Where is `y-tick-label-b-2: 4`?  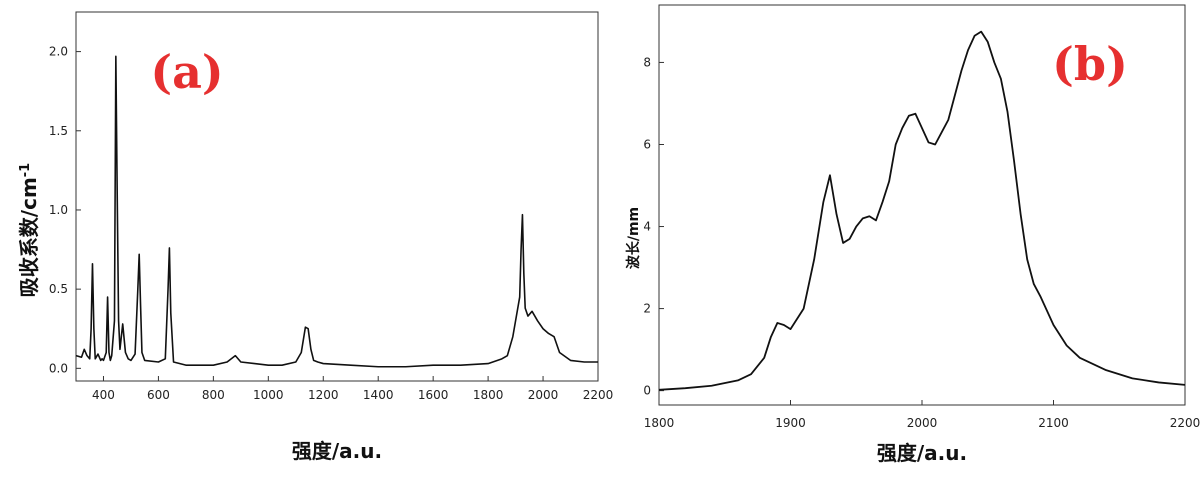 y-tick-label-b-2: 4 is located at coordinates (647, 227).